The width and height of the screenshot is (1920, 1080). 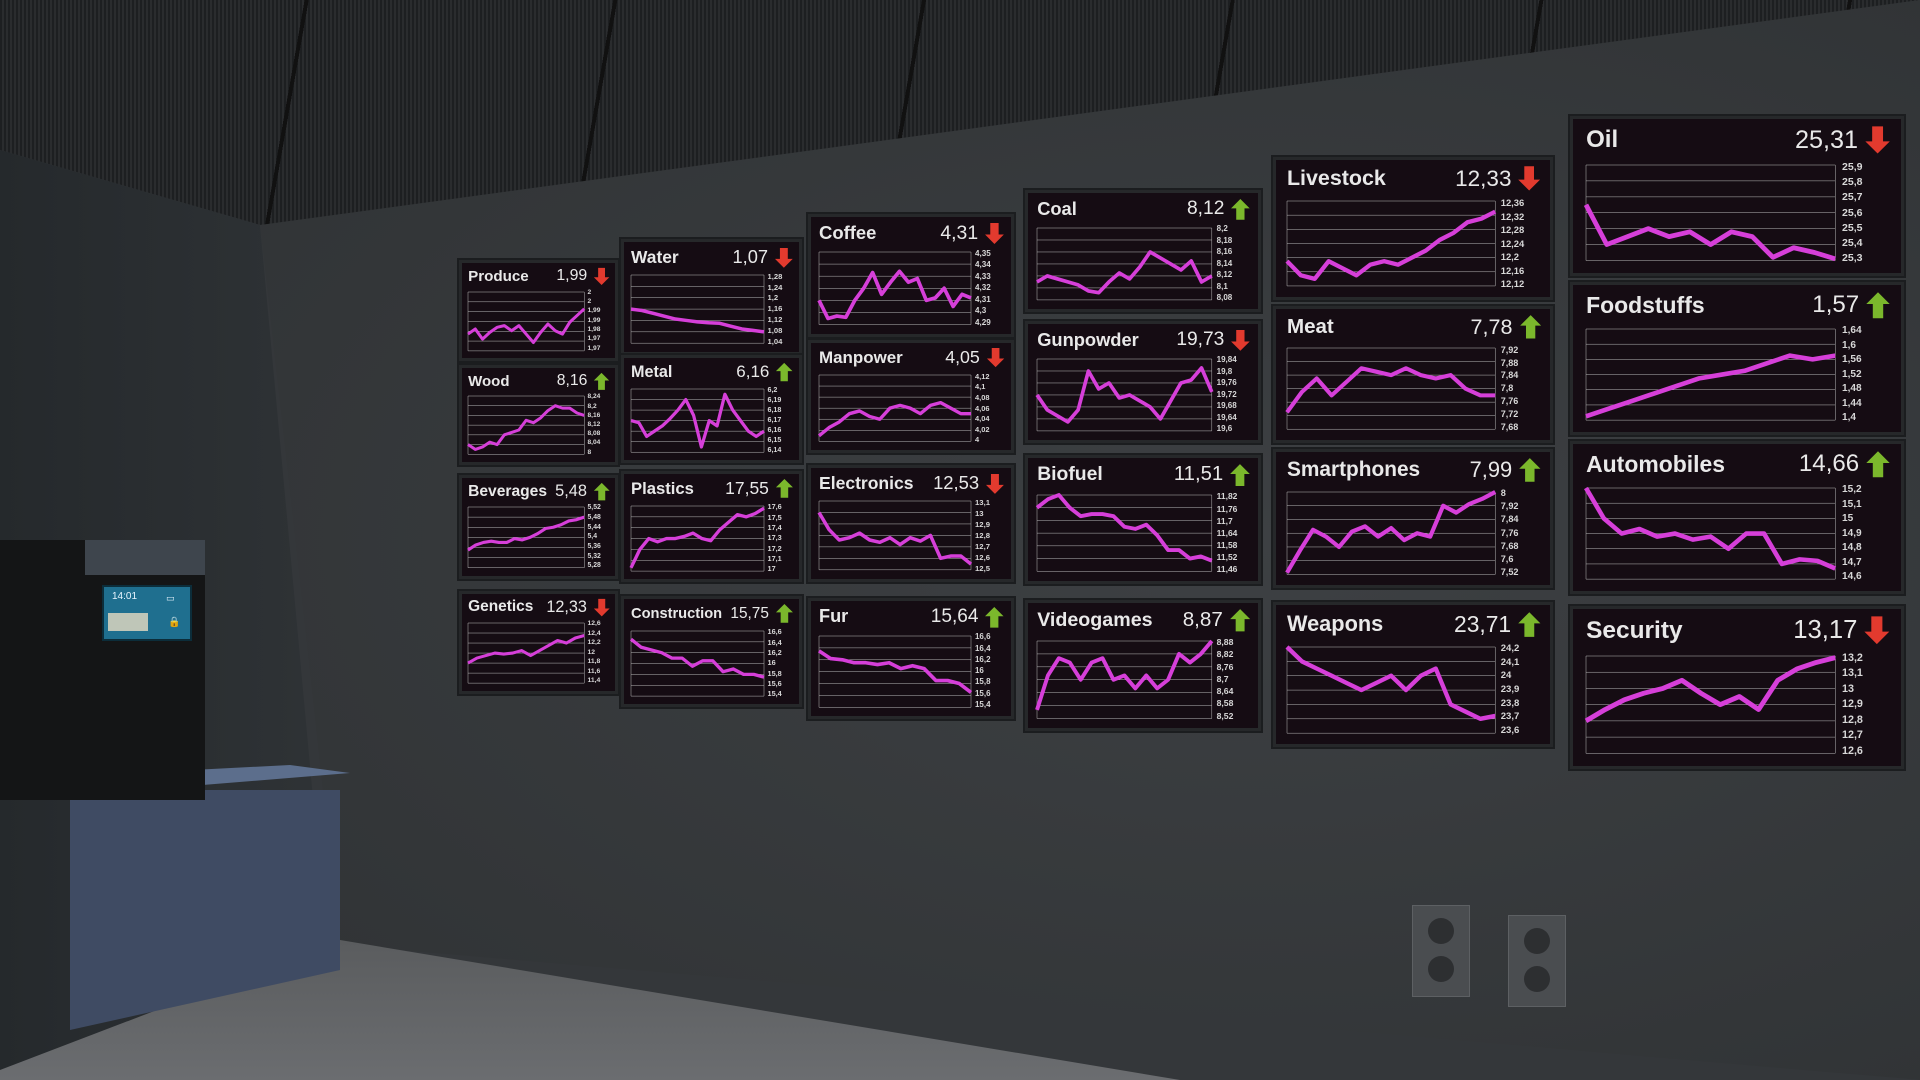 I want to click on kiosk-screen: 14:01 ▭ 🔒, so click(x=147, y=613).